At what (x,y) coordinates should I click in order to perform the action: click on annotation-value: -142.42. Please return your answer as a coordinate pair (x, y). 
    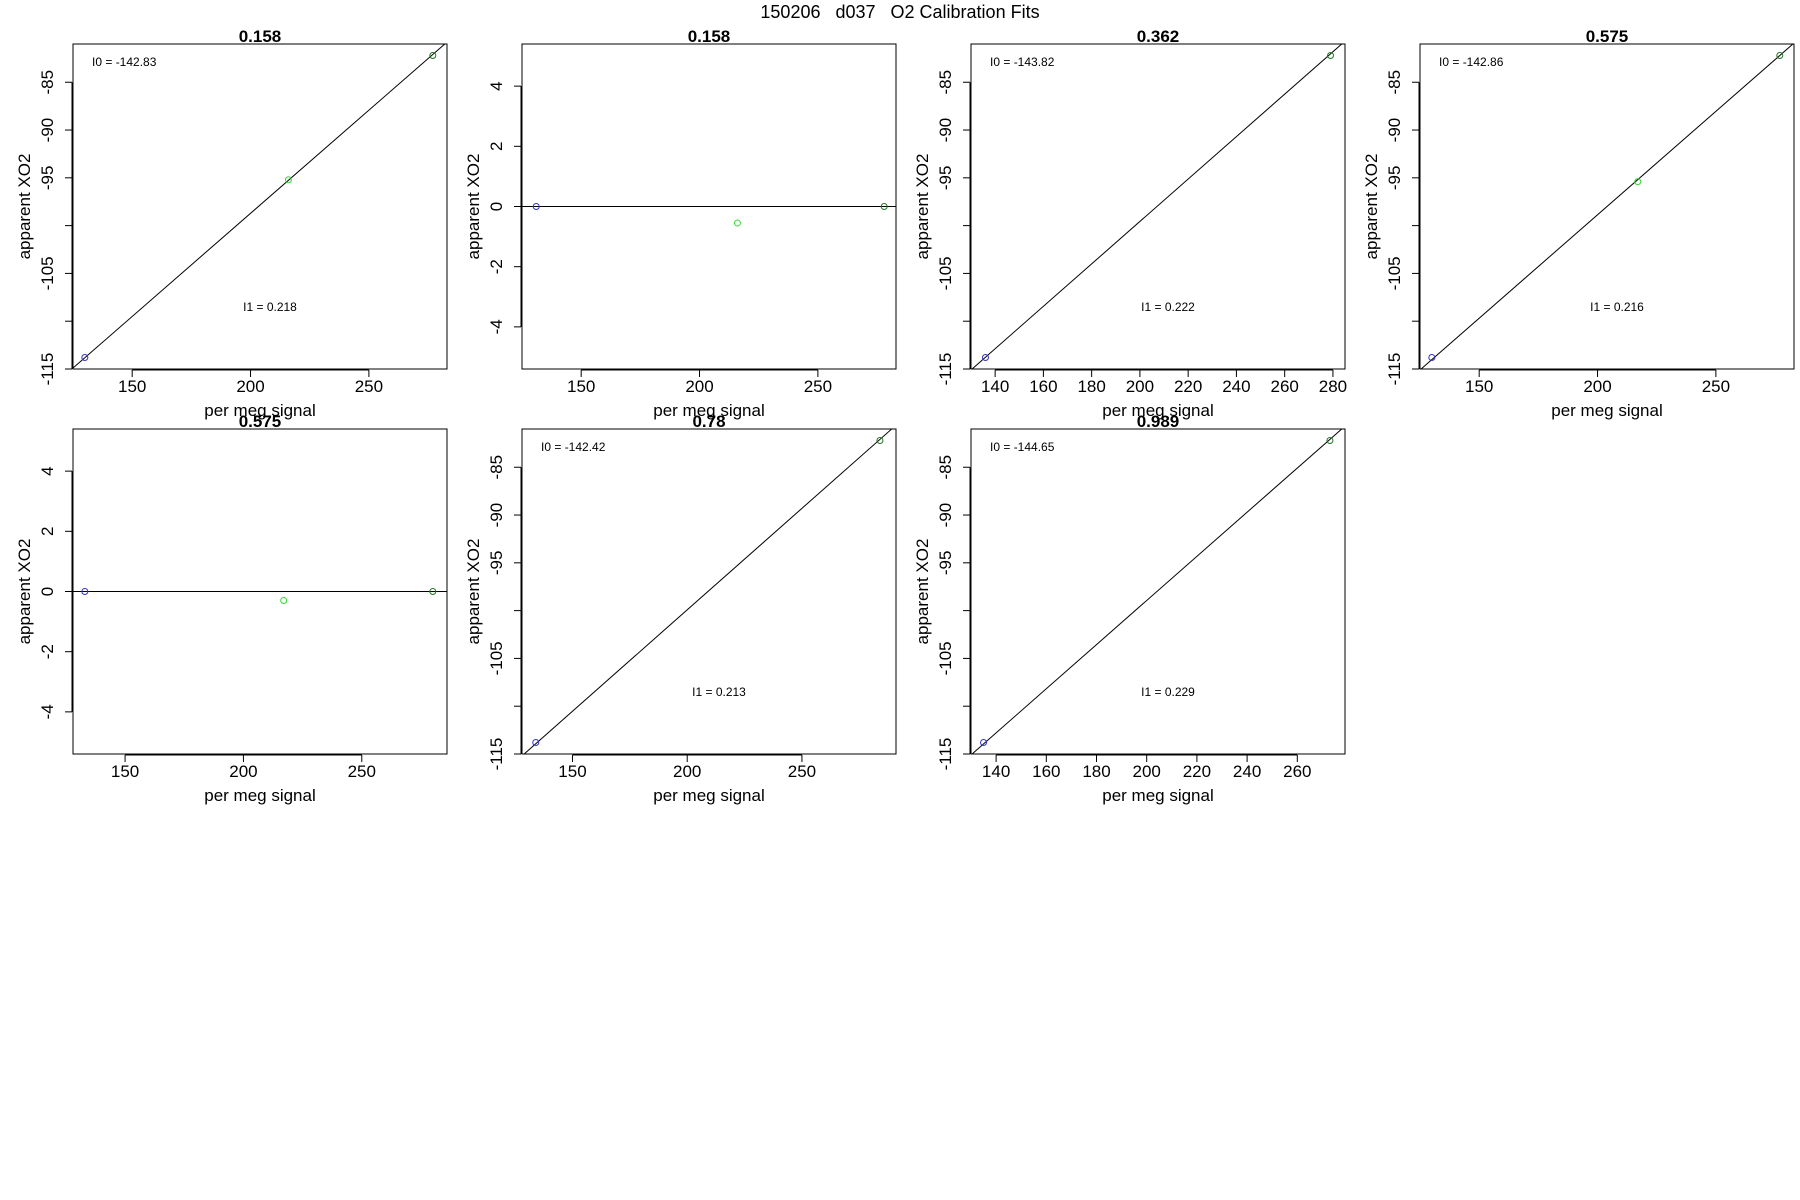
    Looking at the image, I should click on (585, 447).